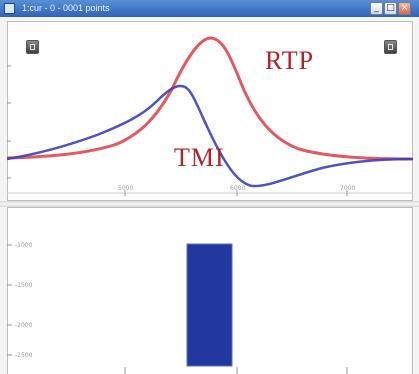  What do you see at coordinates (125, 188) in the screenshot?
I see `top-x-tick-label: 5000` at bounding box center [125, 188].